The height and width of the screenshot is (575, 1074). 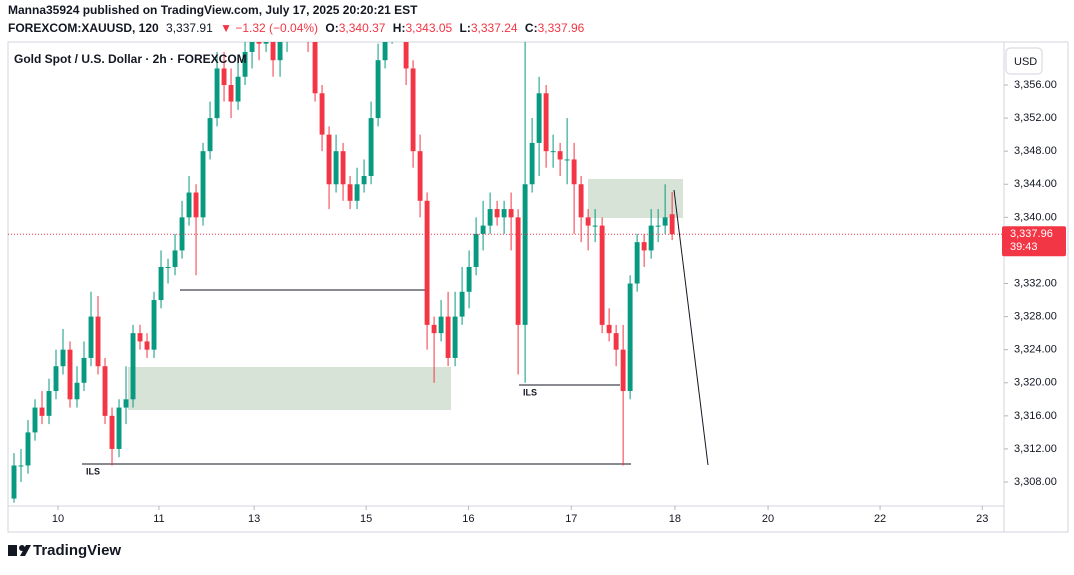 What do you see at coordinates (77, 550) in the screenshot?
I see `brand: TradingView` at bounding box center [77, 550].